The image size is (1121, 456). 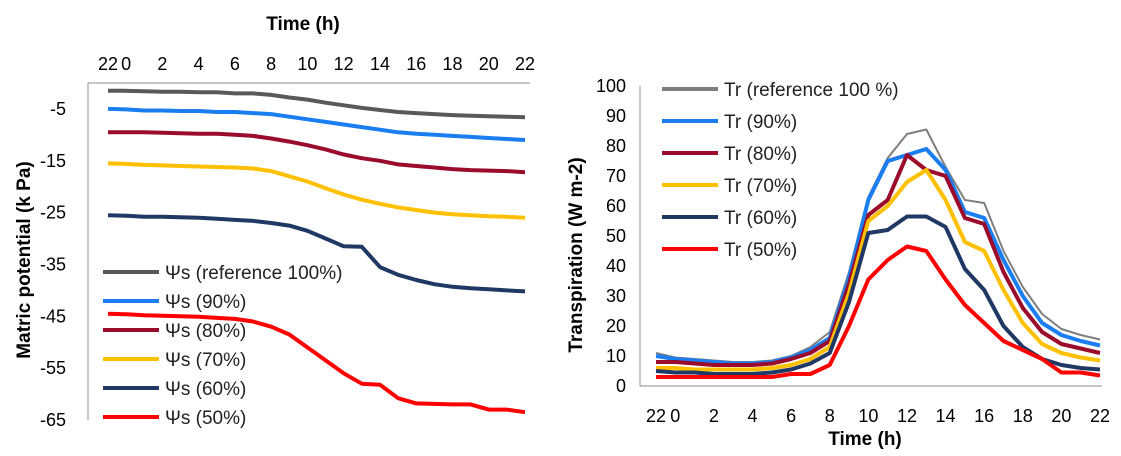 What do you see at coordinates (830, 416) in the screenshot?
I see `r-x-tick-5: 8` at bounding box center [830, 416].